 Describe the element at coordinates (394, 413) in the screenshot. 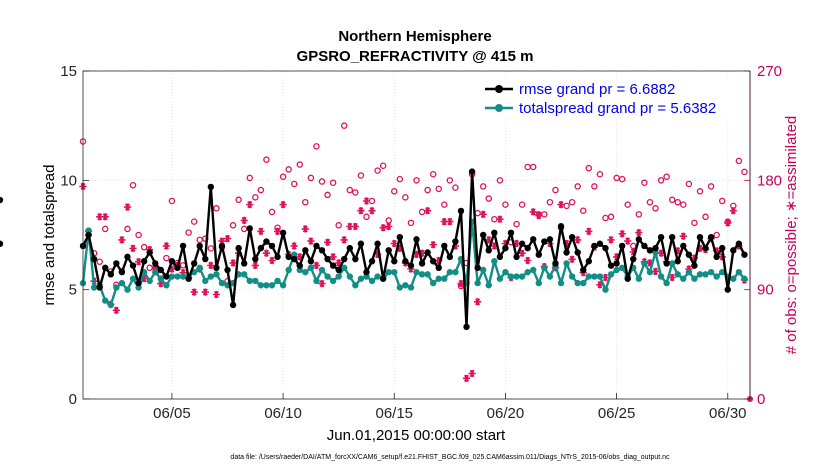

I see `x-tick-label: 06/15` at that location.